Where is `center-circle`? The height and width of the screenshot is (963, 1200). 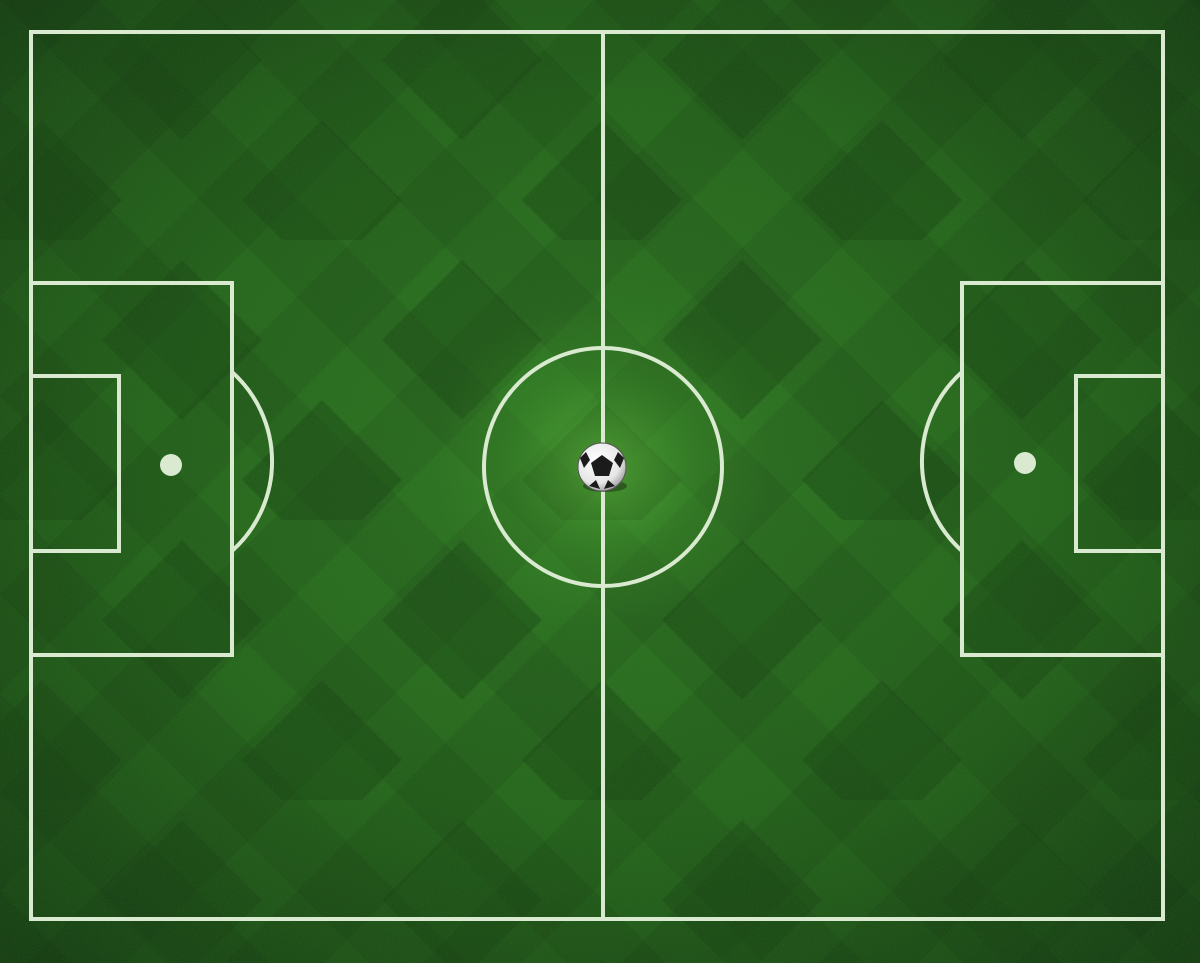 center-circle is located at coordinates (603, 467).